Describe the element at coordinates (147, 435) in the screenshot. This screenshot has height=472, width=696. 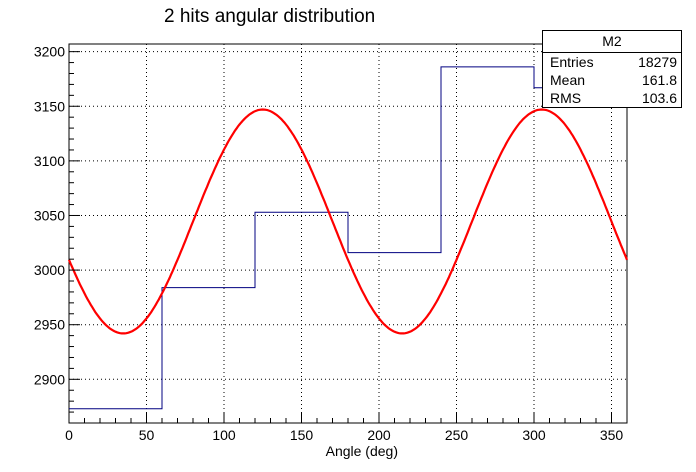
I see `x-tick-label: 50` at that location.